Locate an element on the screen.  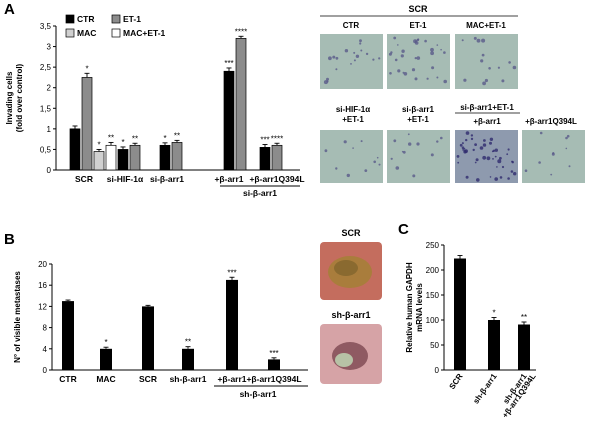
x-tick-label: si-HIF-1α is located at coordinates (125, 179).